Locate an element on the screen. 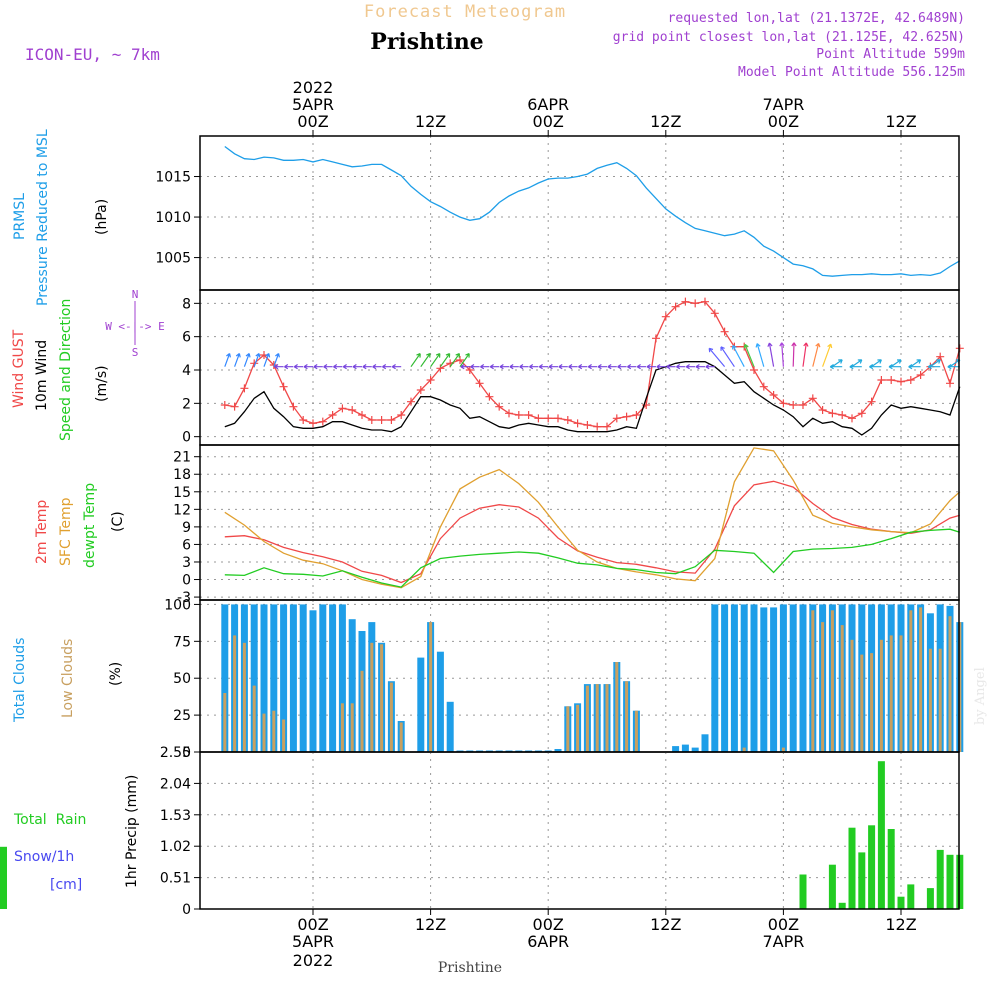 This screenshot has width=1000, height=1000. y-tick-label: 3 is located at coordinates (186, 563).